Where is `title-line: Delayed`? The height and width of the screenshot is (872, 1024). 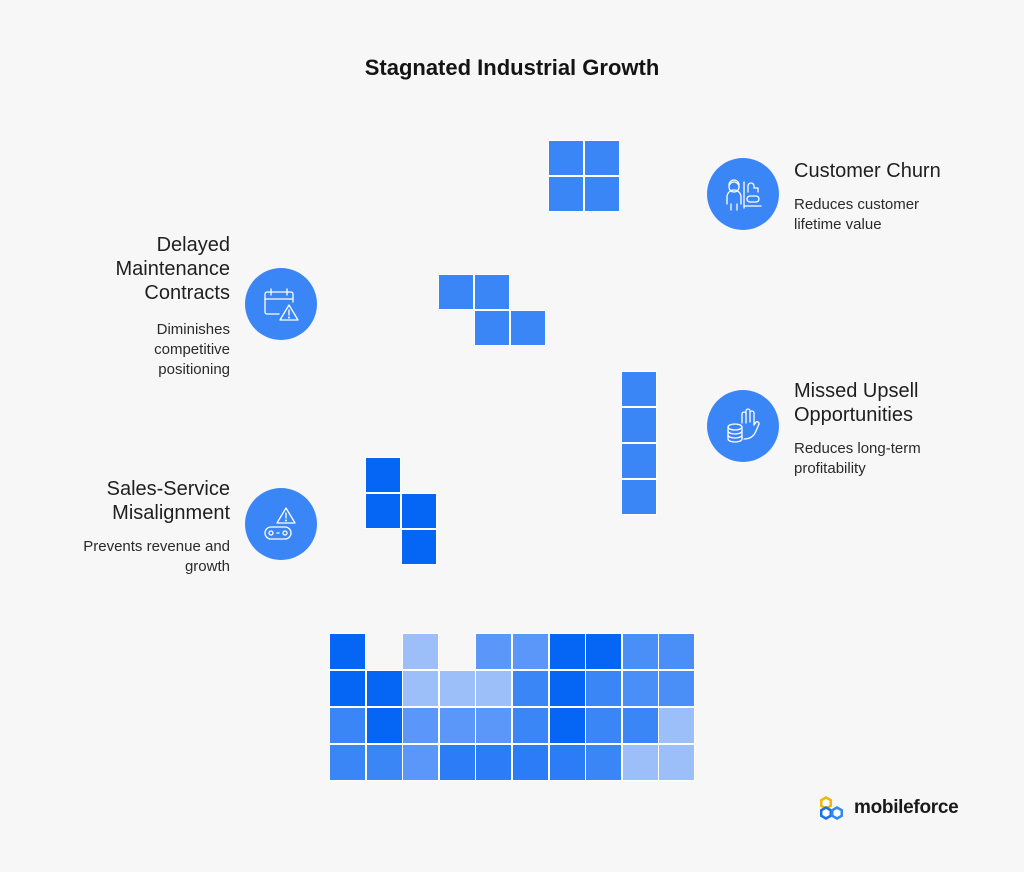 title-line: Delayed is located at coordinates (193, 245).